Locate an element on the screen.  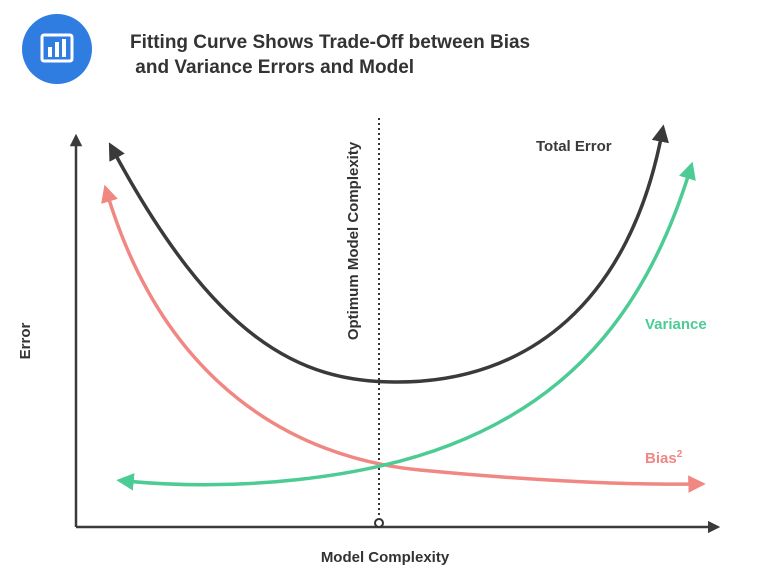
variance-label: Variance is located at coordinates (676, 324).